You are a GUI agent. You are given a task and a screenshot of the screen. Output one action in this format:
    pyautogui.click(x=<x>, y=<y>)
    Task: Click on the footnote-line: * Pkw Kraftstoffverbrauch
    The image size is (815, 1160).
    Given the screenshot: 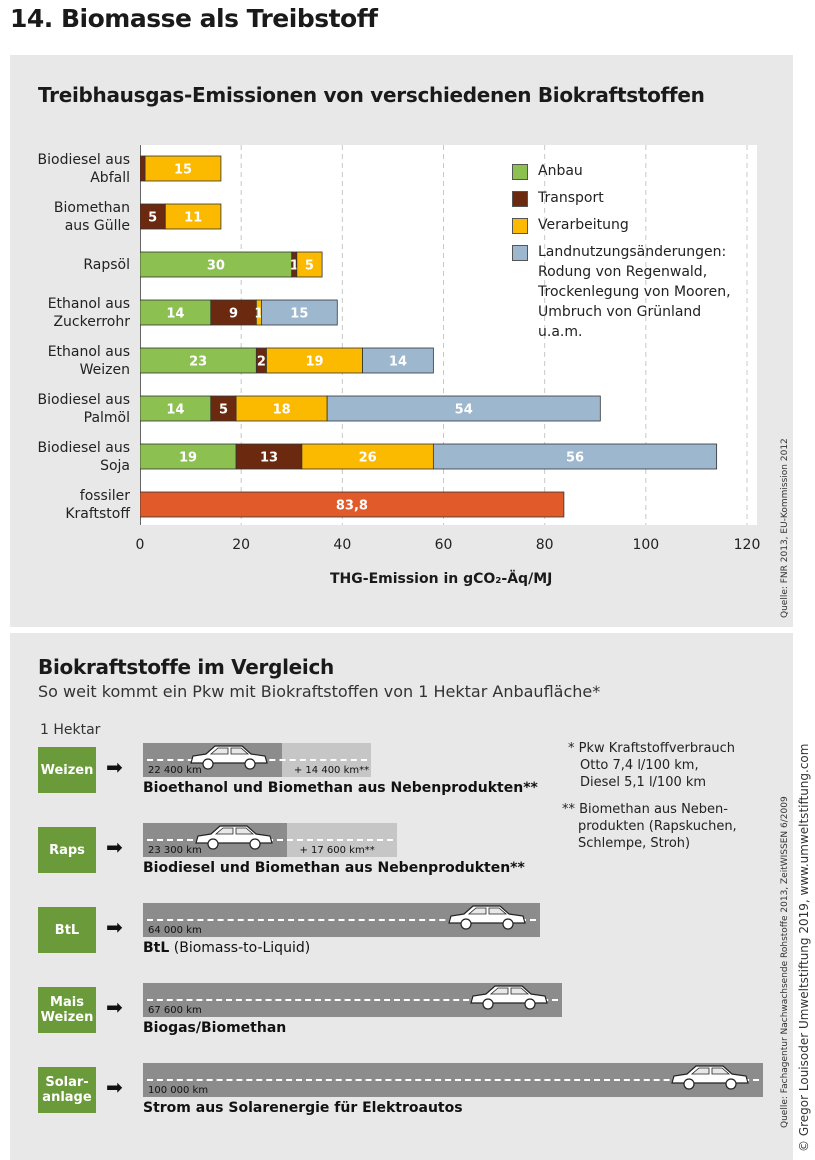 What is the action you would take?
    pyautogui.click(x=652, y=748)
    